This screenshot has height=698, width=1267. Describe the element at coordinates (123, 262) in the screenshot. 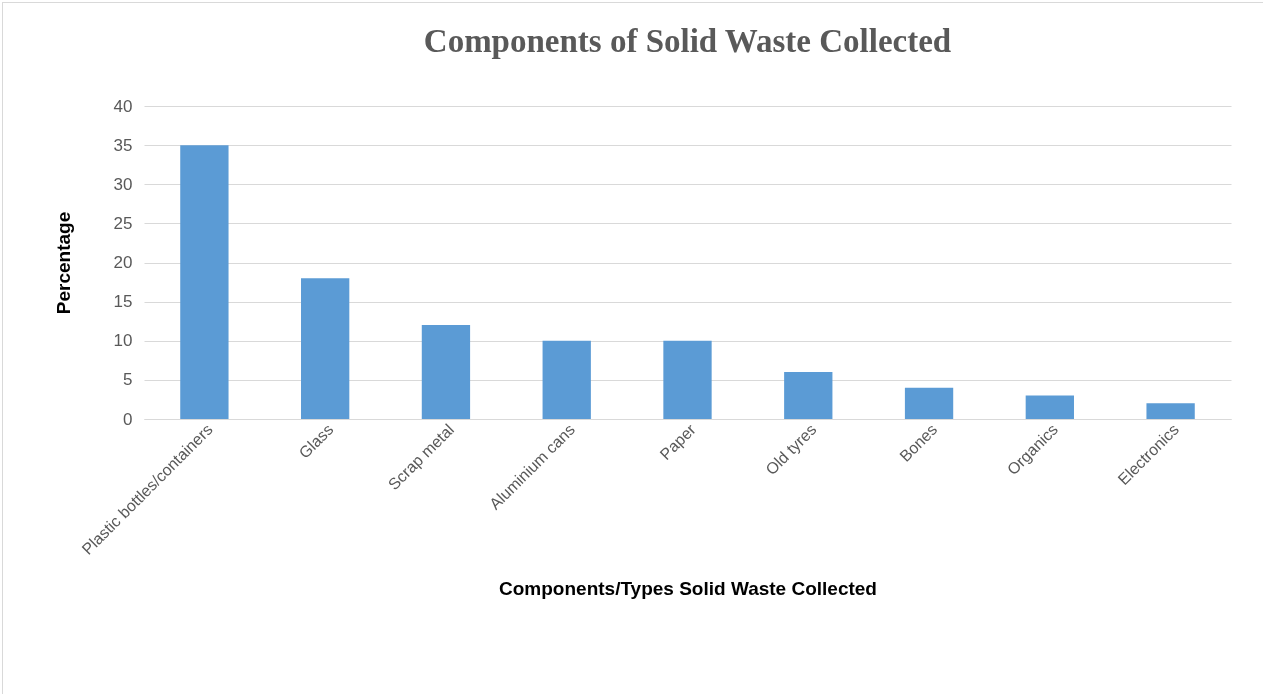

I see `y-tick-label: 20` at that location.